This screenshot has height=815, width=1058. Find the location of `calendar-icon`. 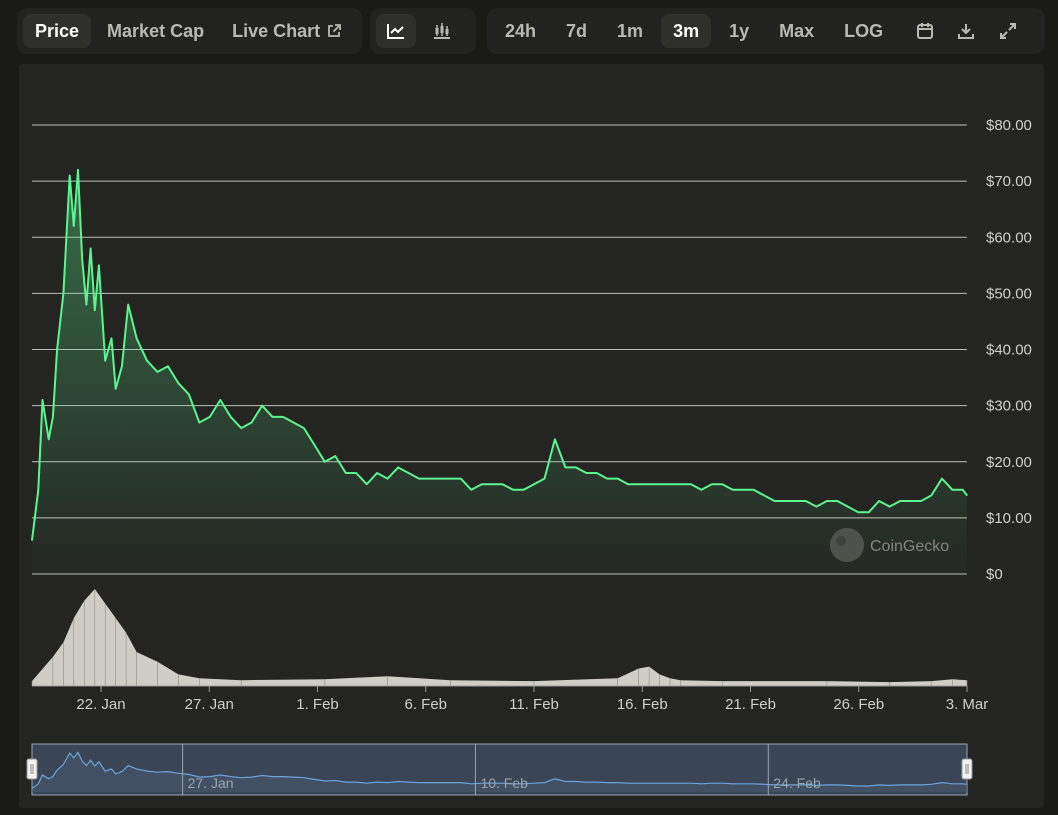

calendar-icon is located at coordinates (925, 31).